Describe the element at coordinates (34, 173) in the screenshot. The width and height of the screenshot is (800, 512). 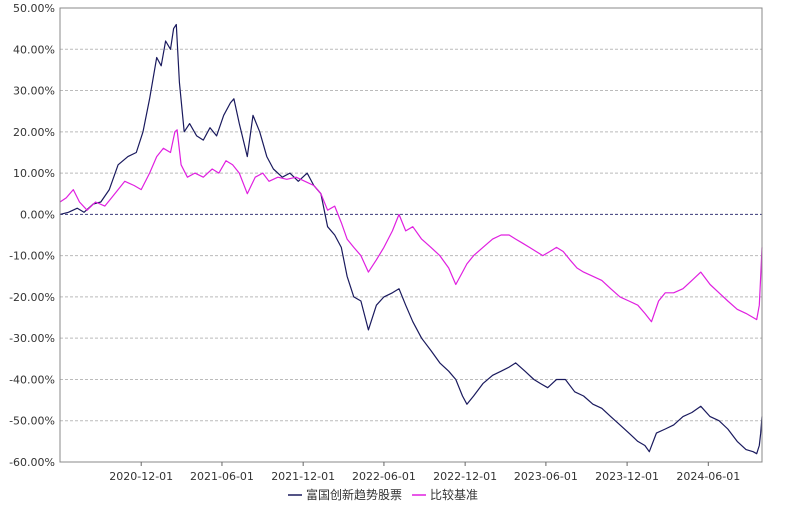
I see `y-tick-label: 10.00%` at that location.